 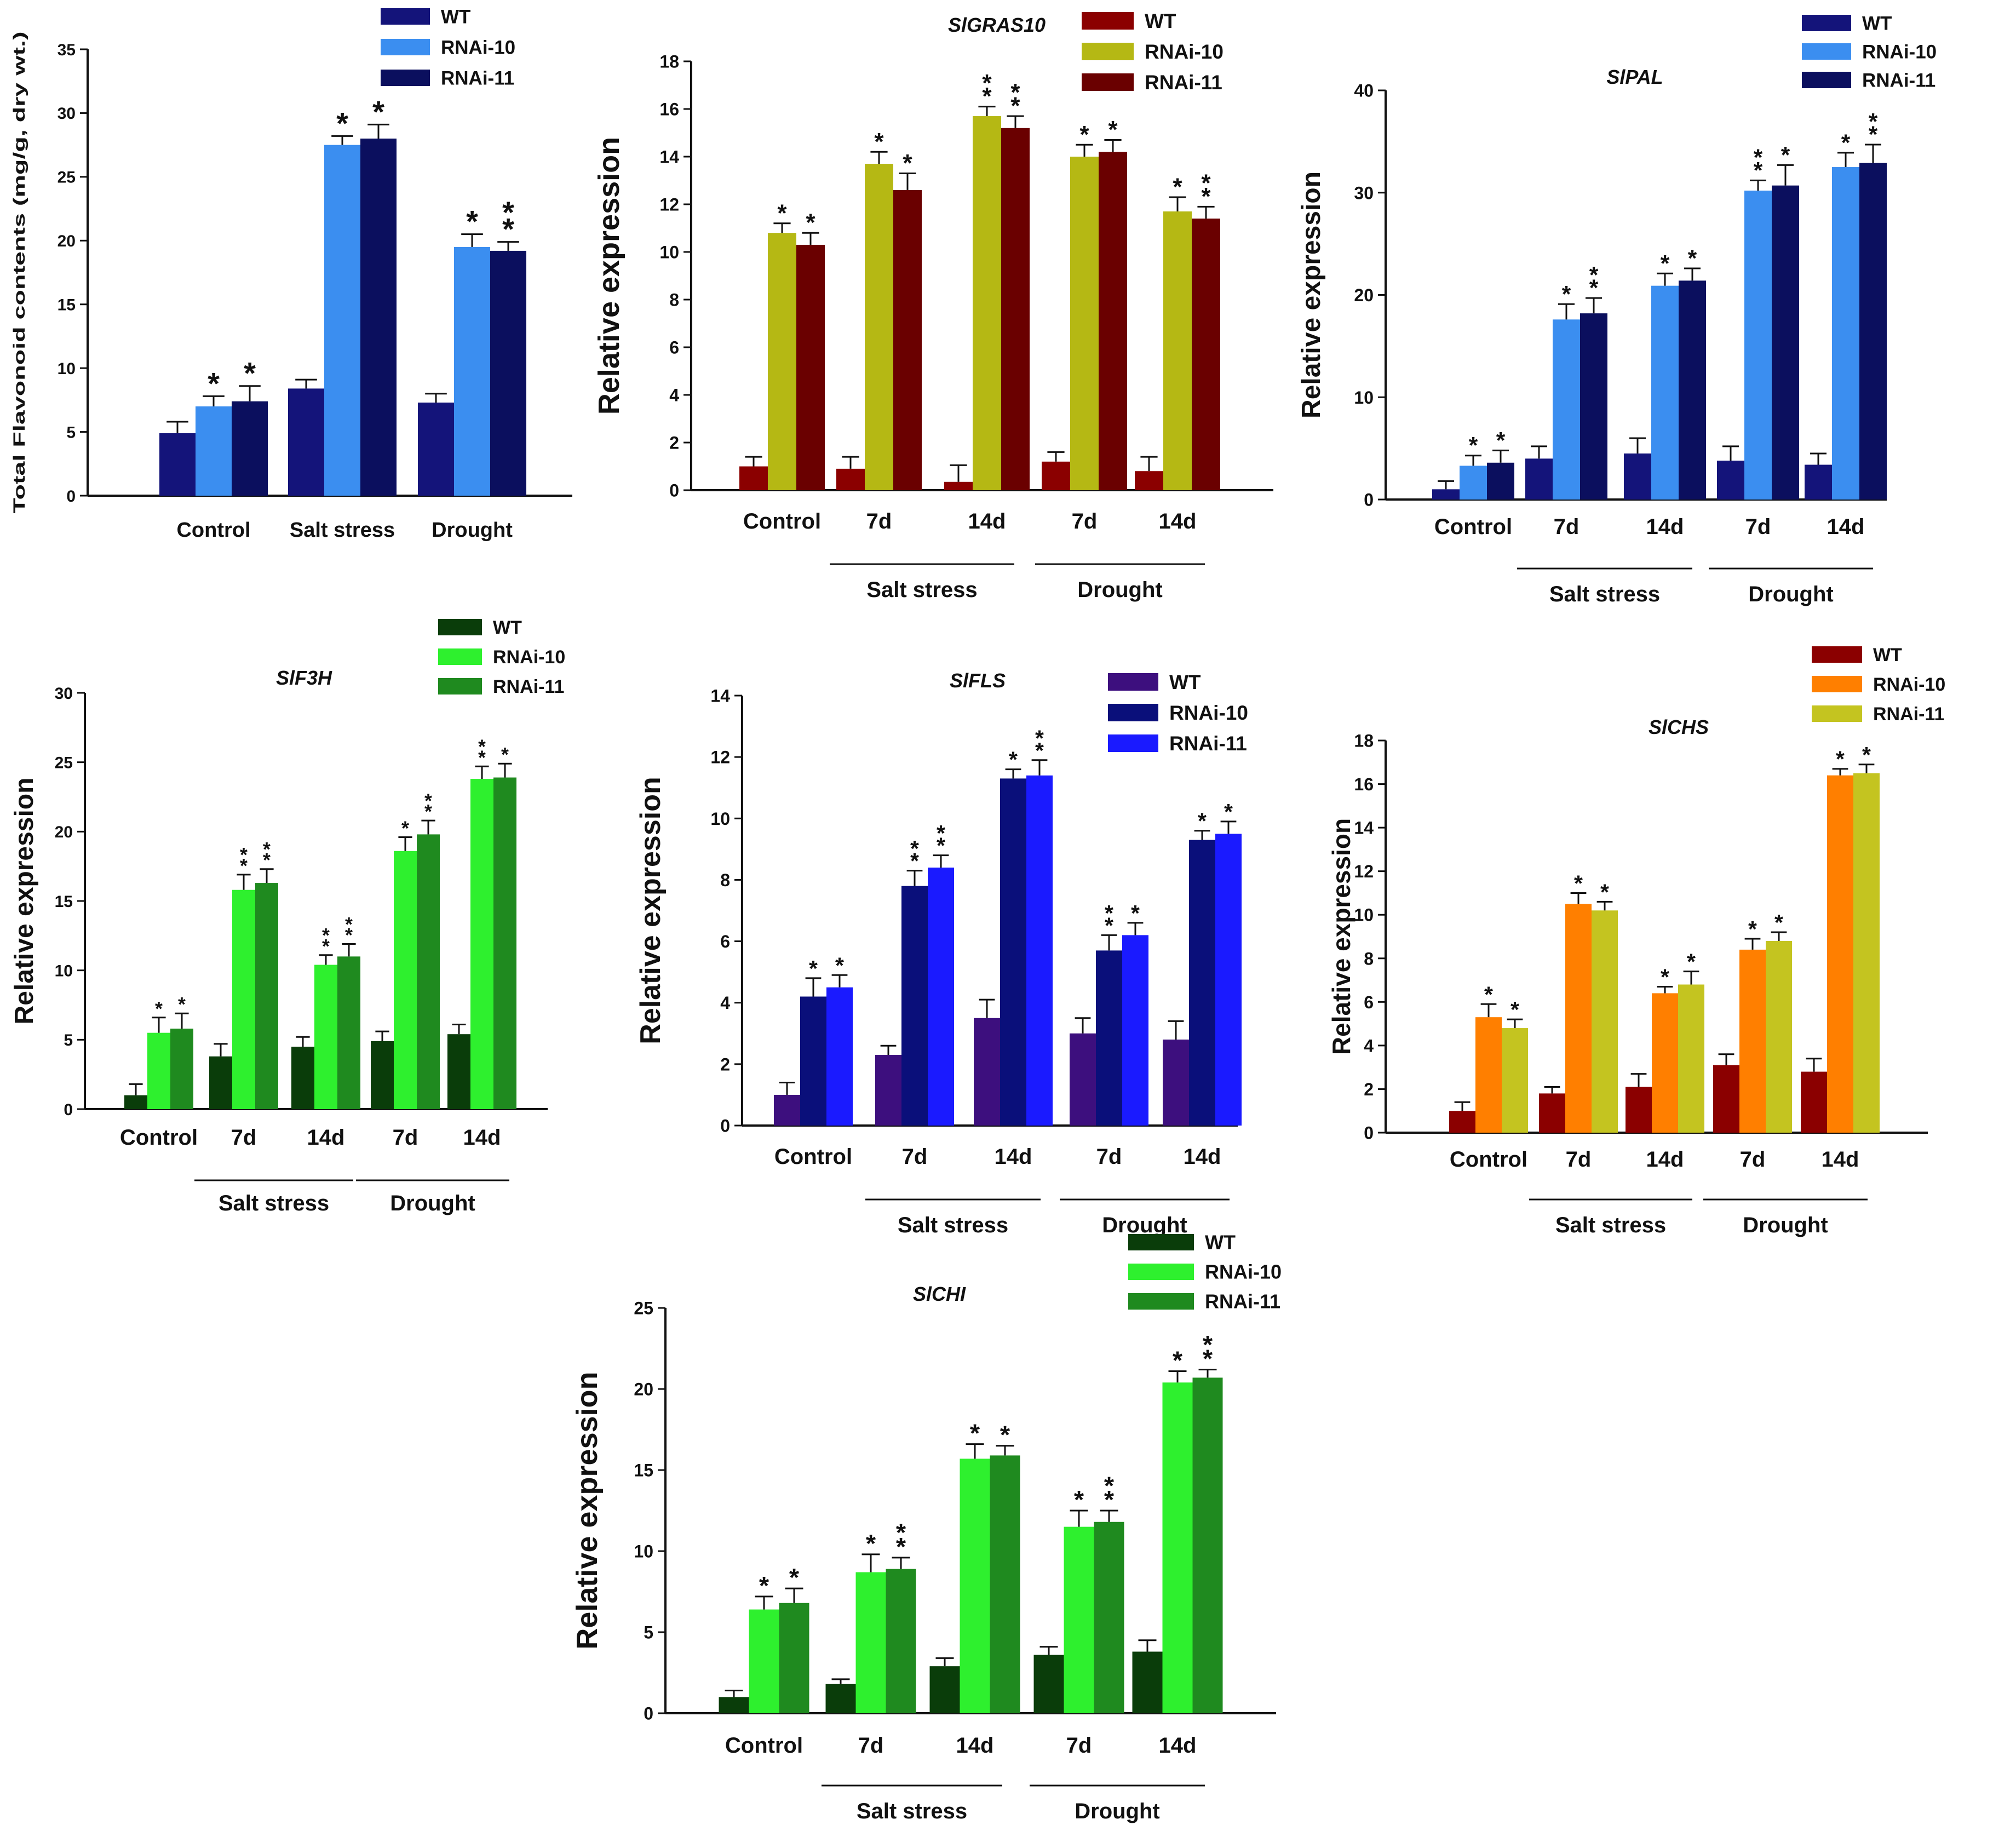 What do you see at coordinates (1369, 1002) in the screenshot?
I see `y-tick-label: 6` at bounding box center [1369, 1002].